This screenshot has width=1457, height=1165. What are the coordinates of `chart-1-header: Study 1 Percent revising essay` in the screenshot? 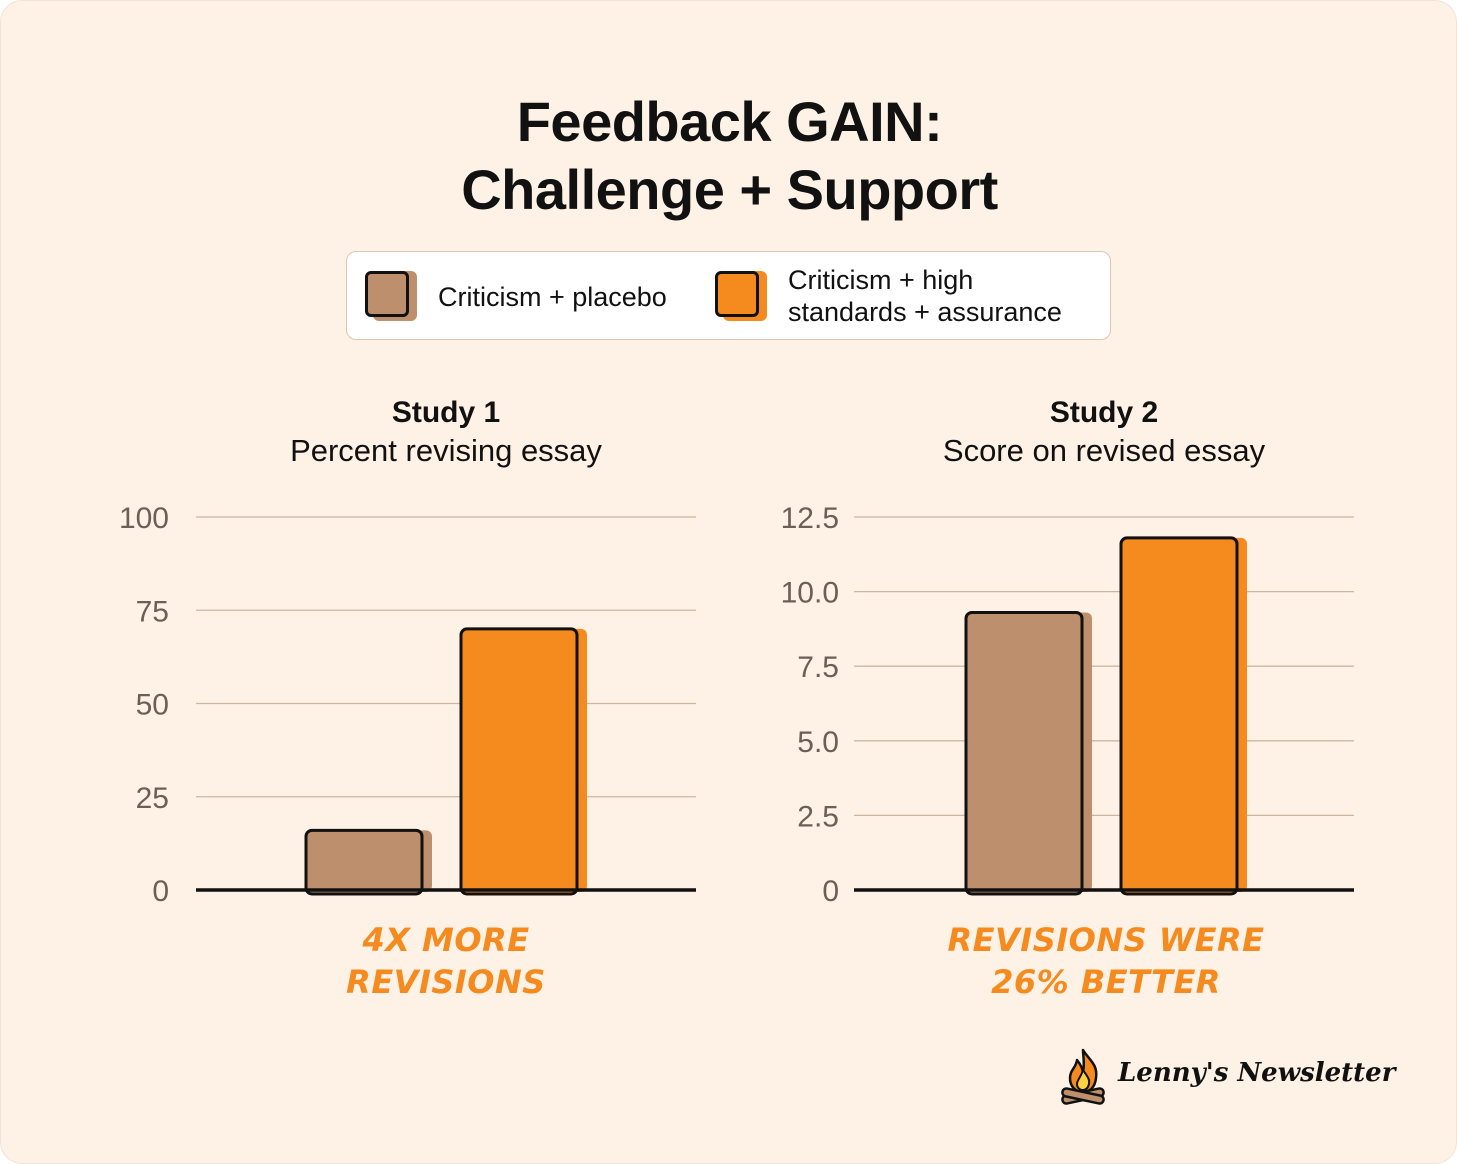 It's located at (446, 432).